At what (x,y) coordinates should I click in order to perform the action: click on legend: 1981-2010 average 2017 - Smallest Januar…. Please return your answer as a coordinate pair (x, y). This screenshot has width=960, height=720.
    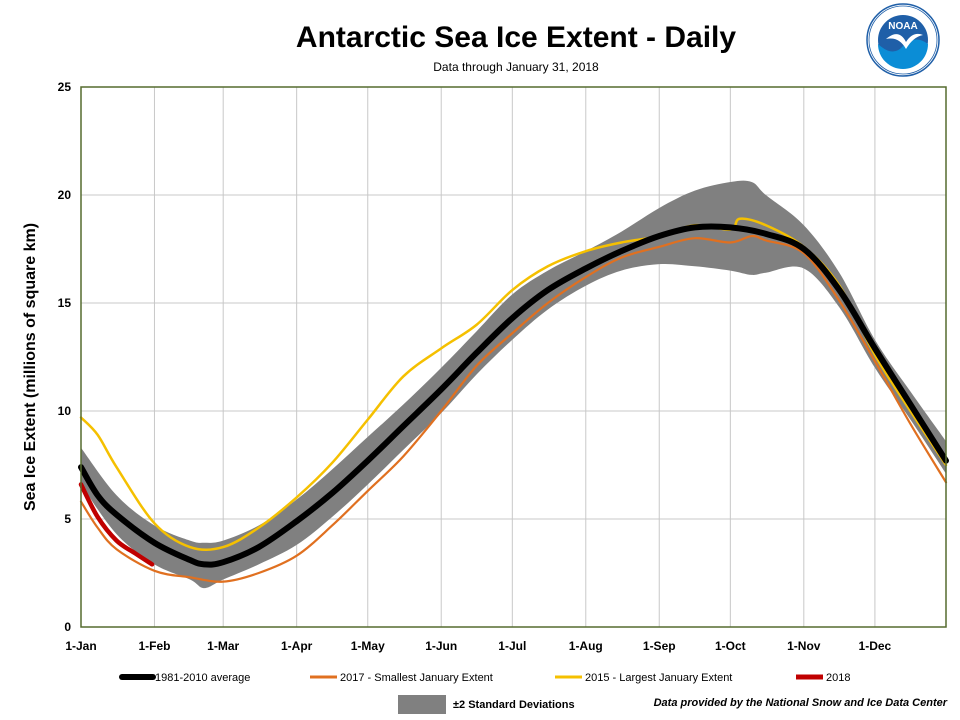
    Looking at the image, I should click on (484, 693).